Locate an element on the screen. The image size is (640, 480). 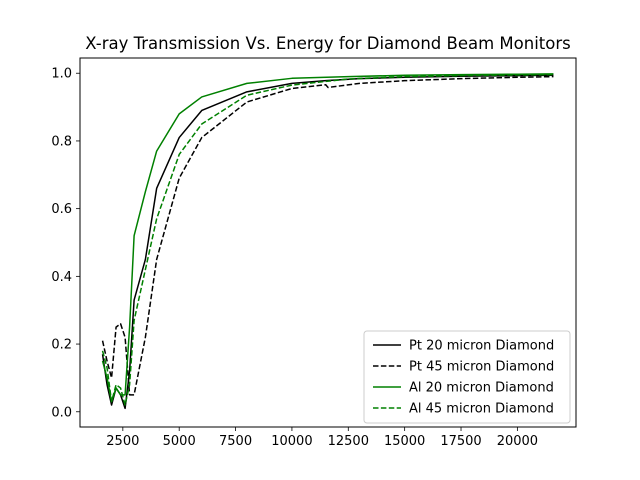
legend-box is located at coordinates (467, 377).